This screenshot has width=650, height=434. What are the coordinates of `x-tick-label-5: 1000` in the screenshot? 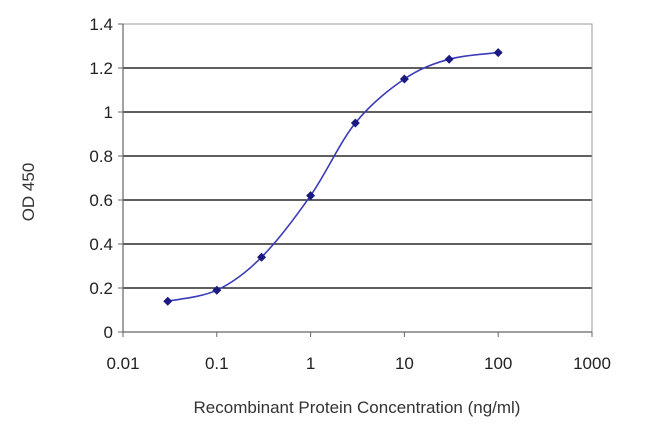 It's located at (592, 363).